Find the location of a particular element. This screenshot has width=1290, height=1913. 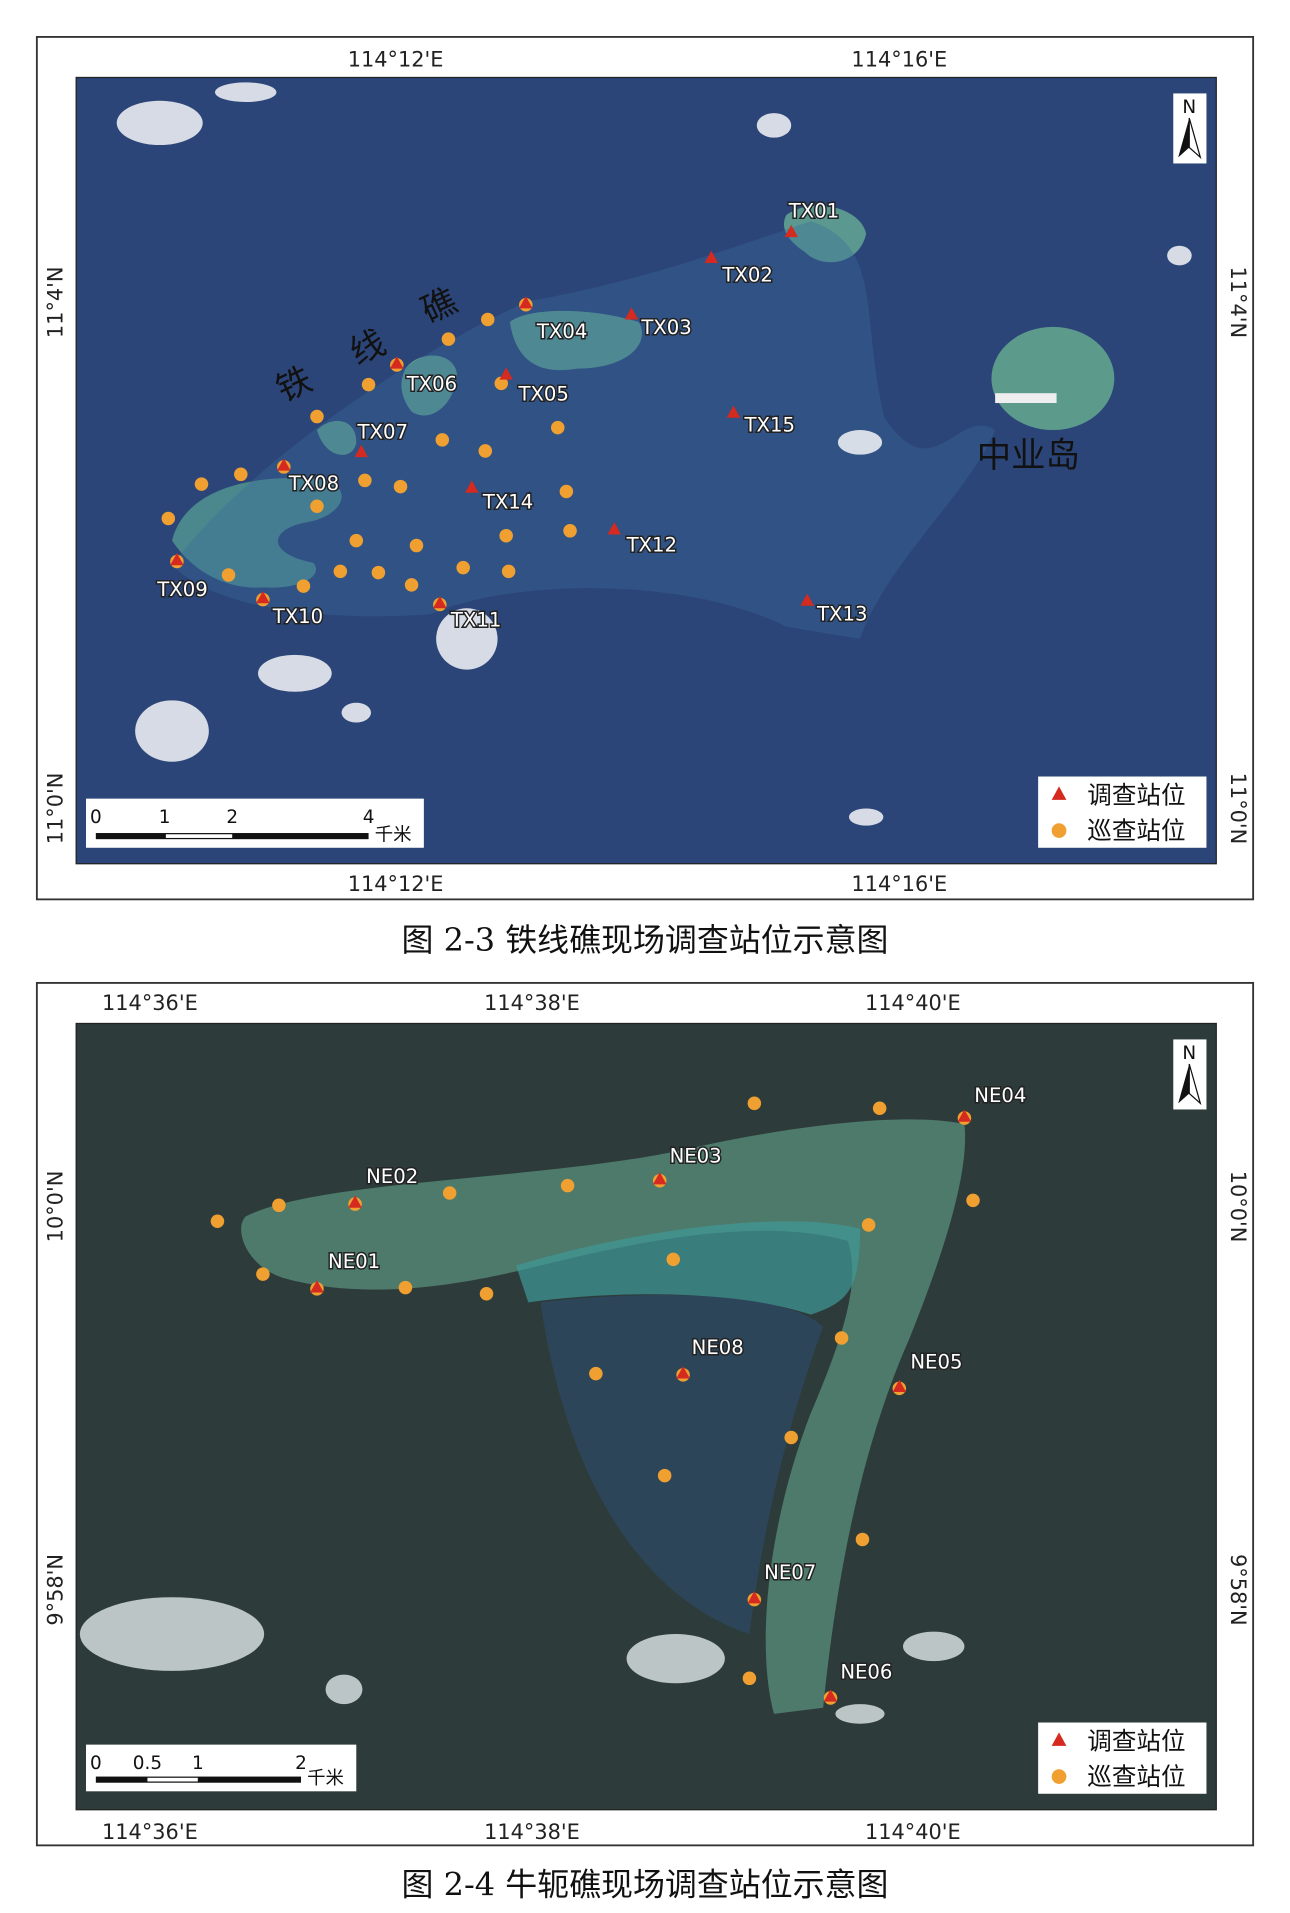

map1-scale-bar: 0 1 2 4 千米 is located at coordinates (255, 823).